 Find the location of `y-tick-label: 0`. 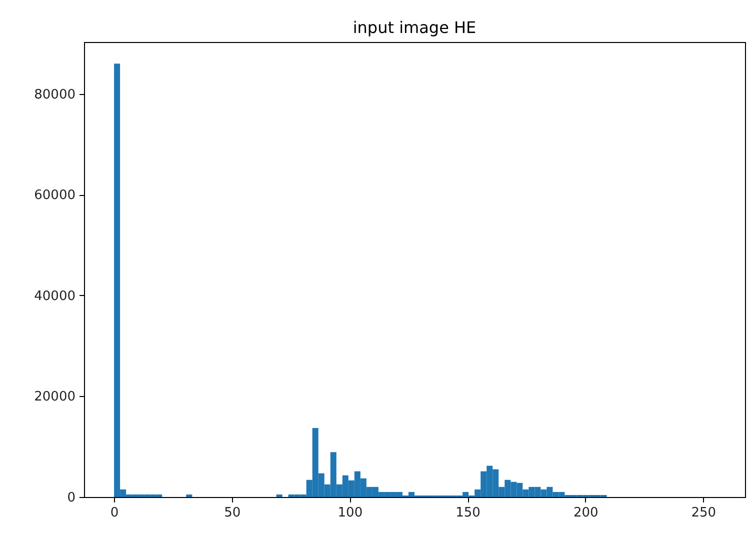

y-tick-label: 0 is located at coordinates (71, 498).